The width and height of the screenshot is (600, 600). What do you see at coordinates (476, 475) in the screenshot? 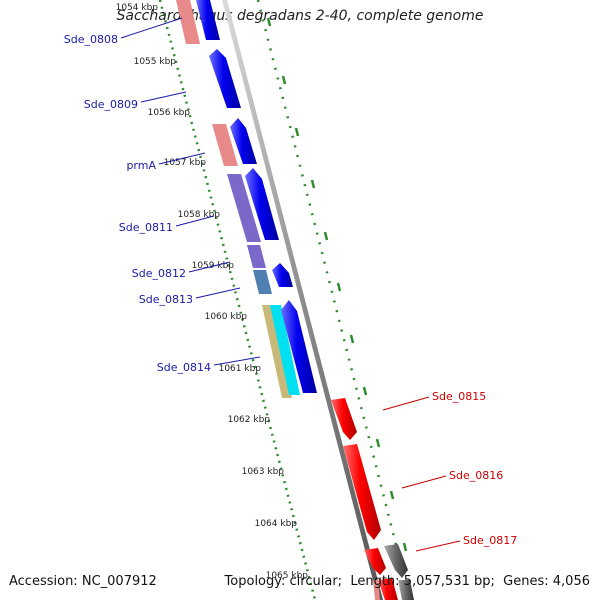
I see `gene-label-right: Sde_0816` at bounding box center [476, 475].